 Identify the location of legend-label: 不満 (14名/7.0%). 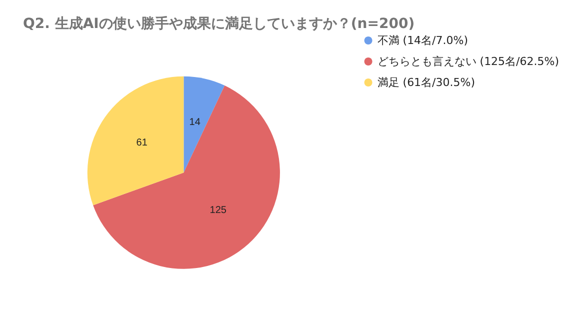
(422, 40).